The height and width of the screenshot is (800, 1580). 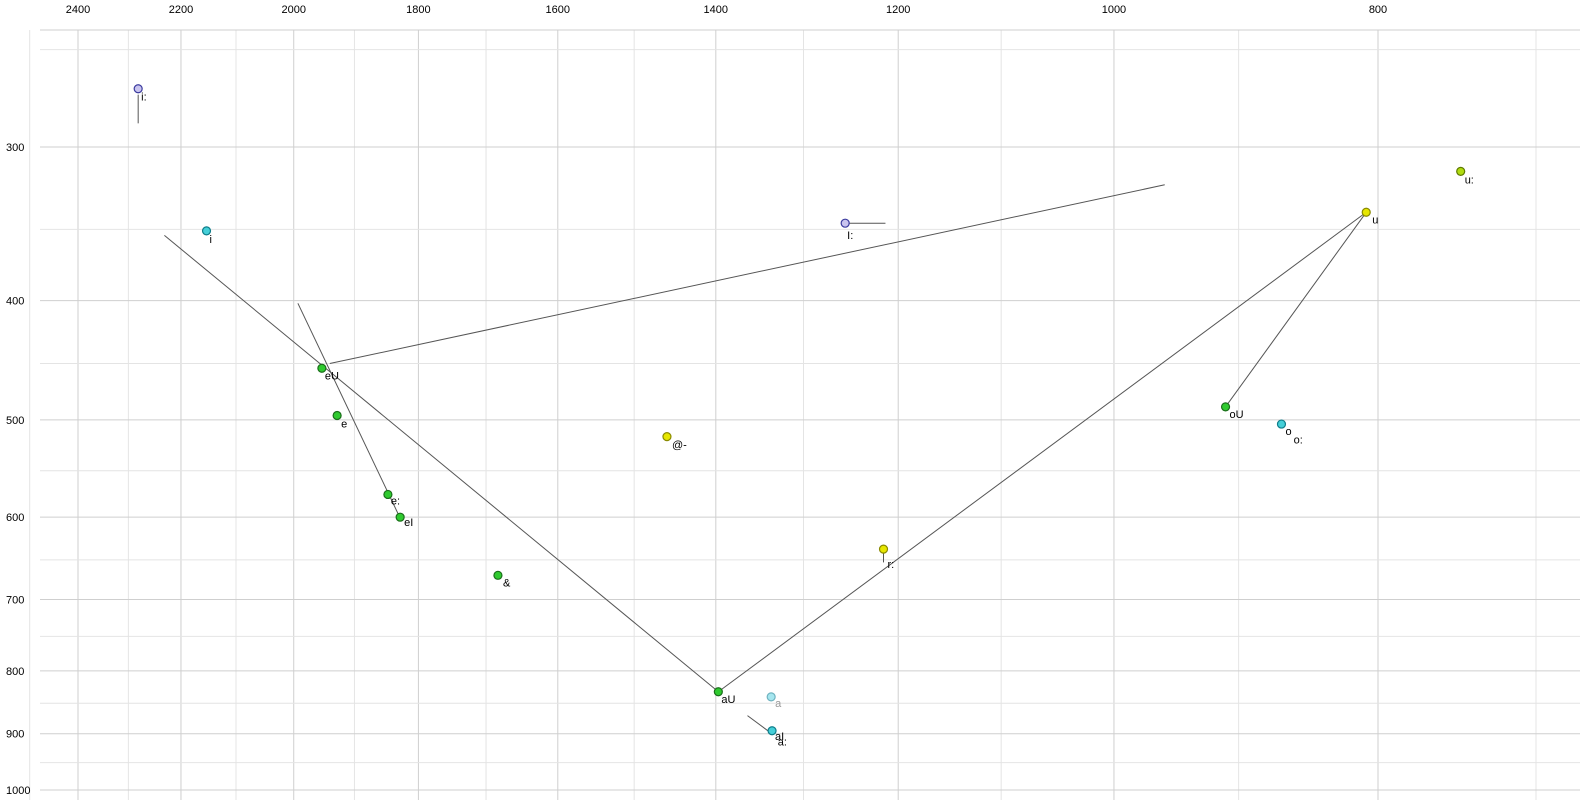 I want to click on vowel-point-u:, so click(x=1461, y=171).